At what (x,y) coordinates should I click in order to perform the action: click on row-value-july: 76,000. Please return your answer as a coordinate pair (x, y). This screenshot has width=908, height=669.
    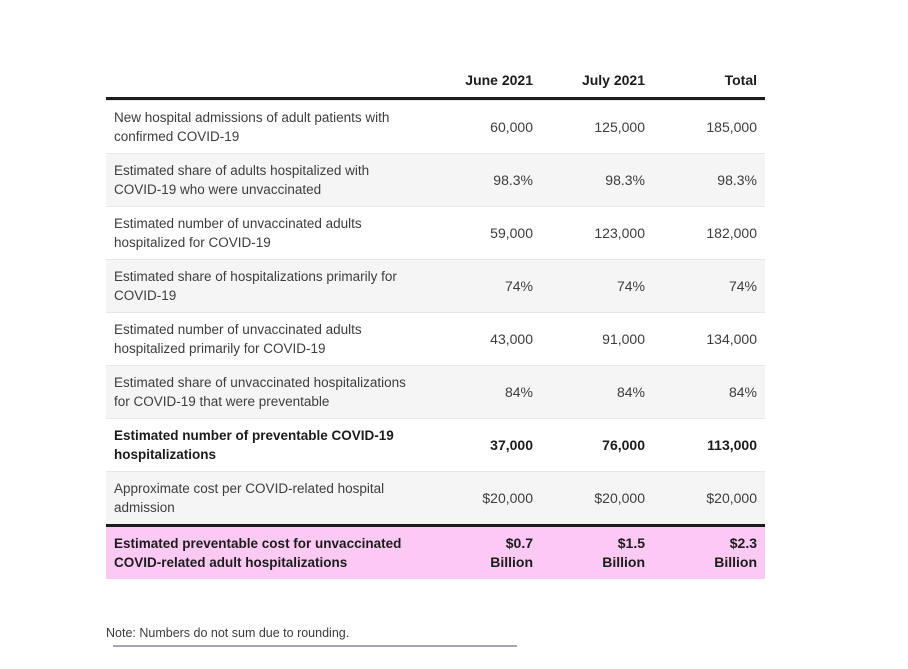
    Looking at the image, I should click on (623, 444).